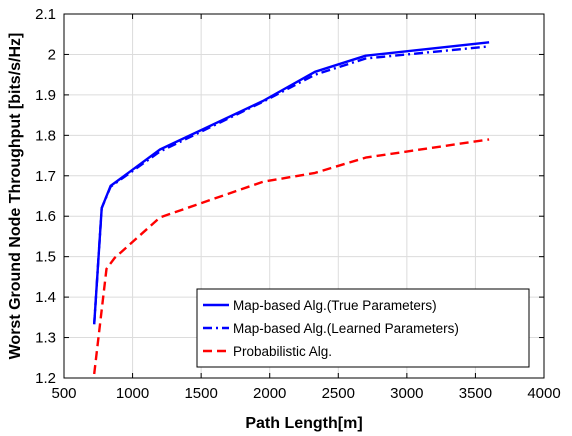  I want to click on x-tick-label: 3000, so click(406, 393).